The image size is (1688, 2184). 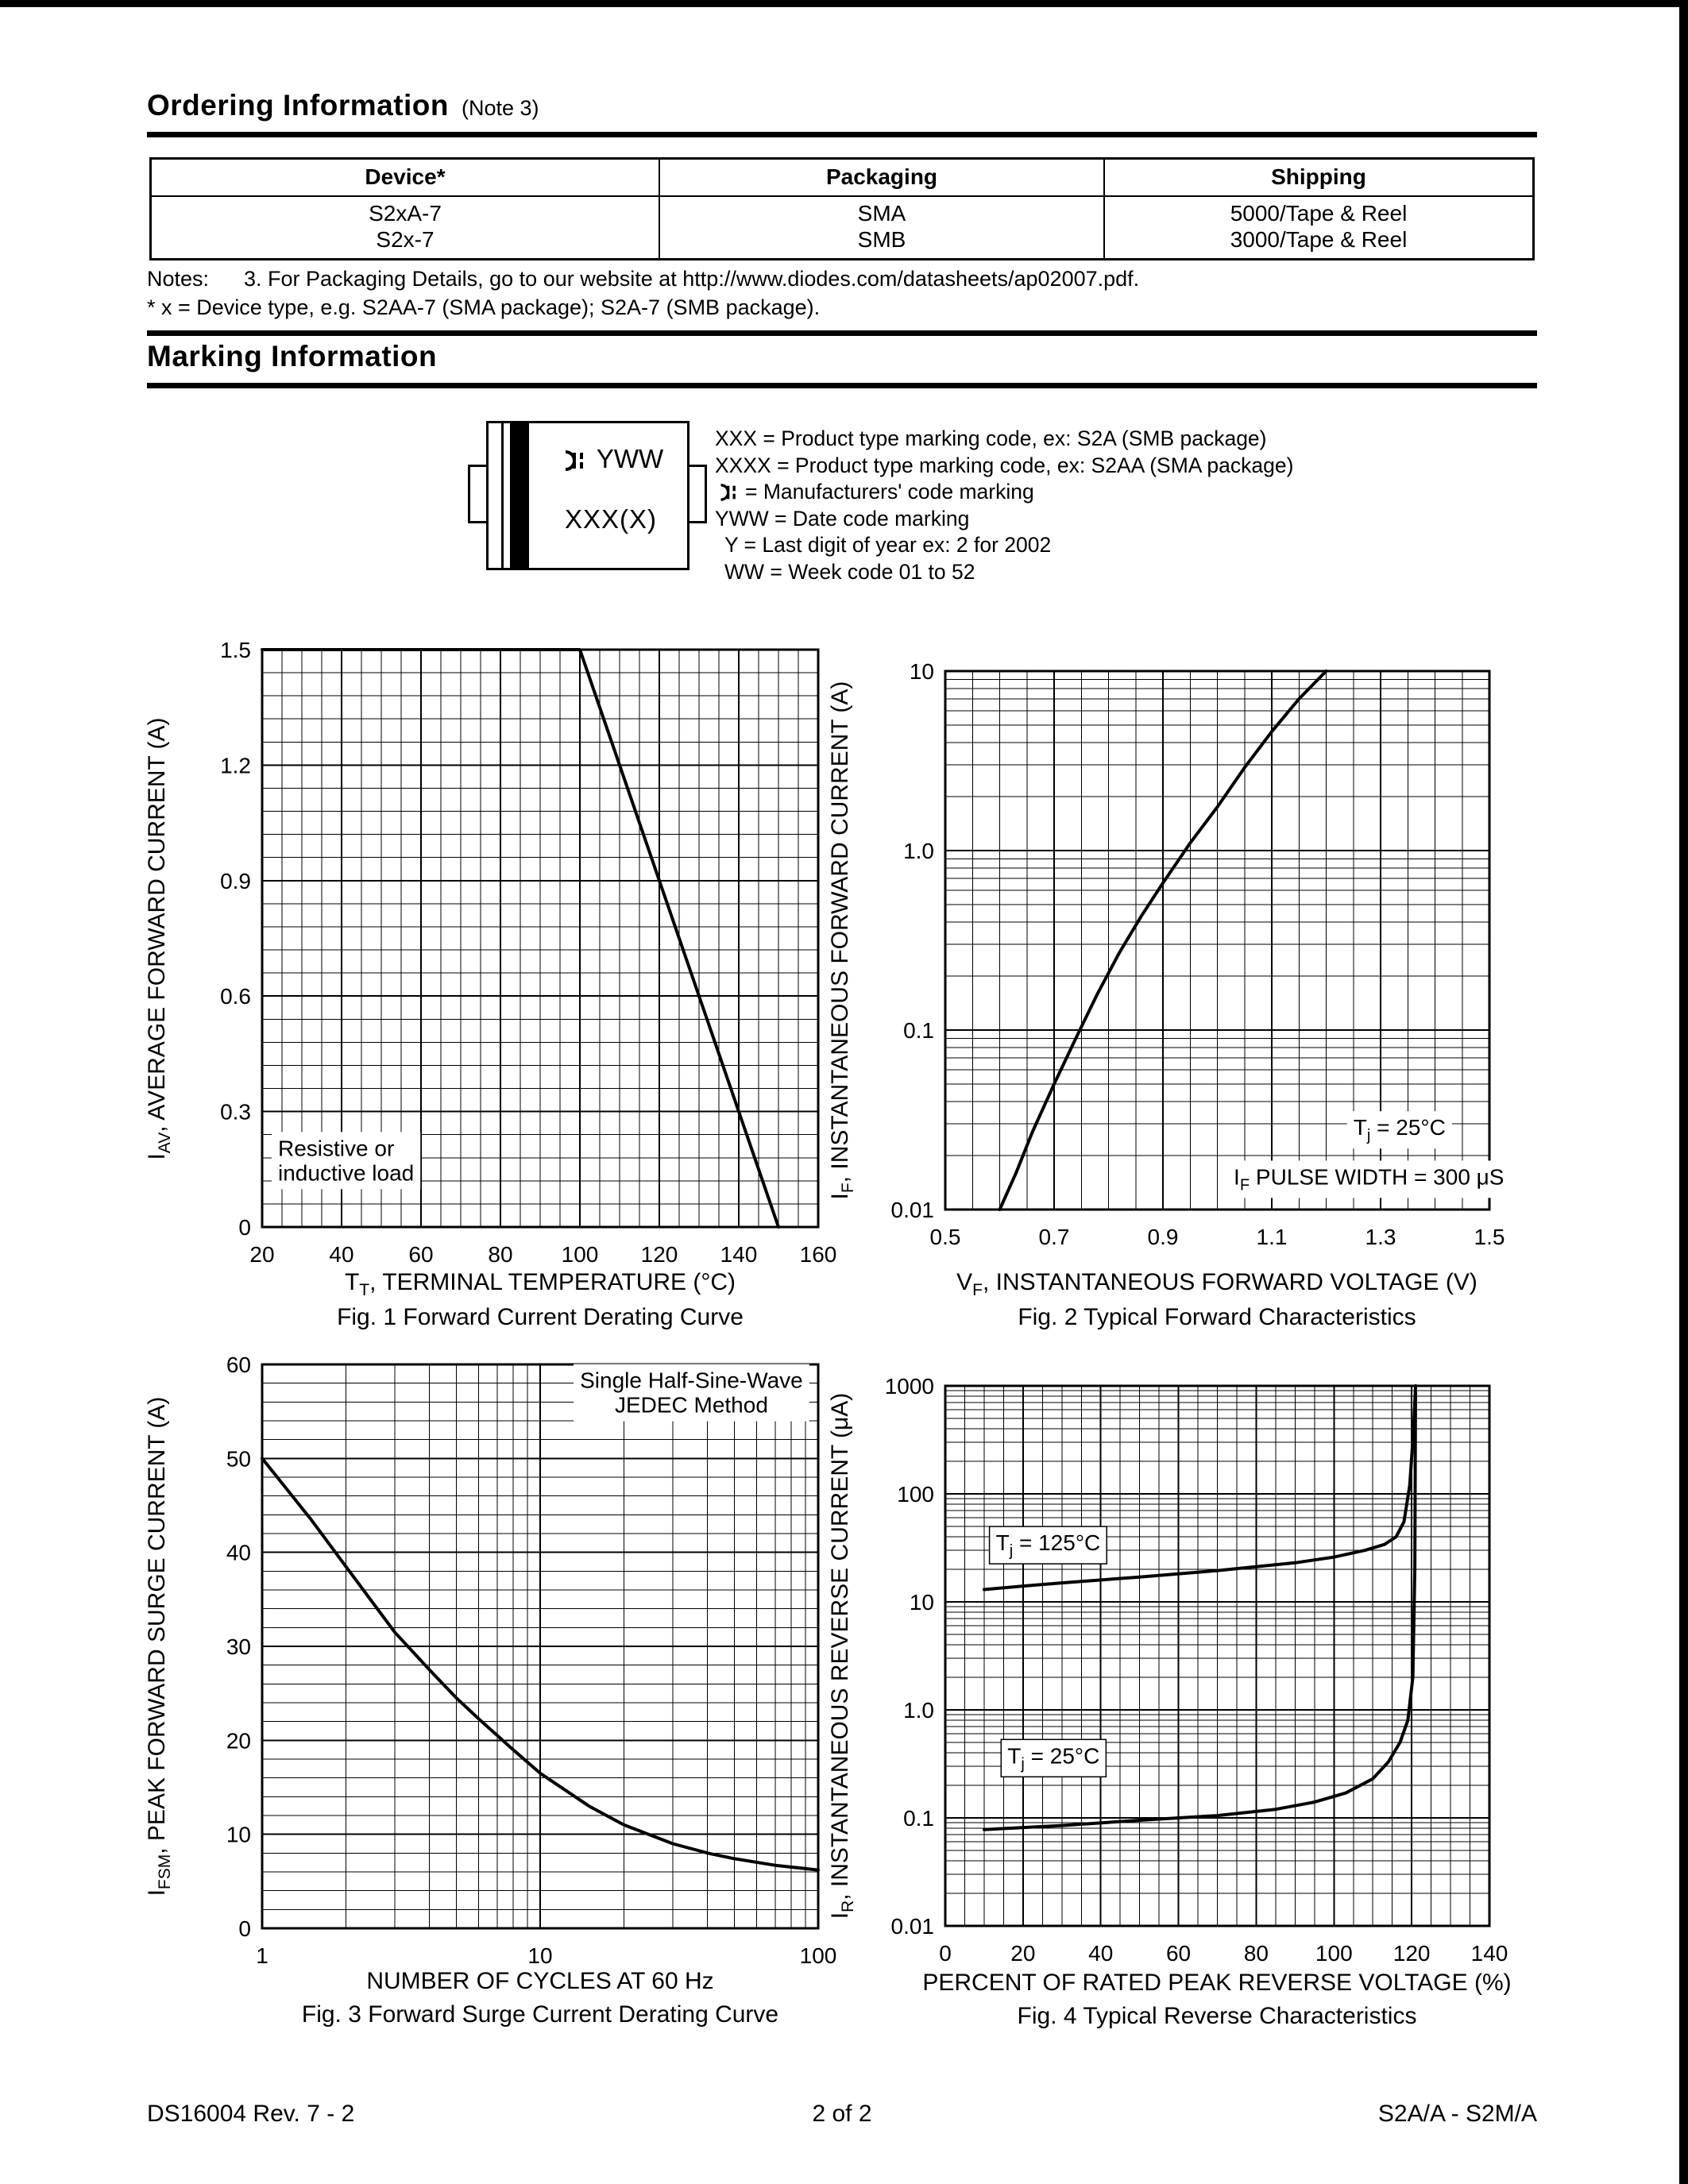 What do you see at coordinates (179, 279) in the screenshot?
I see `notes-label: Notes:` at bounding box center [179, 279].